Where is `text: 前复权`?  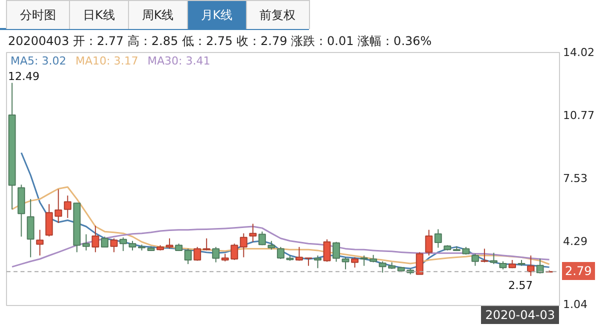 text: 前复权 is located at coordinates (278, 14).